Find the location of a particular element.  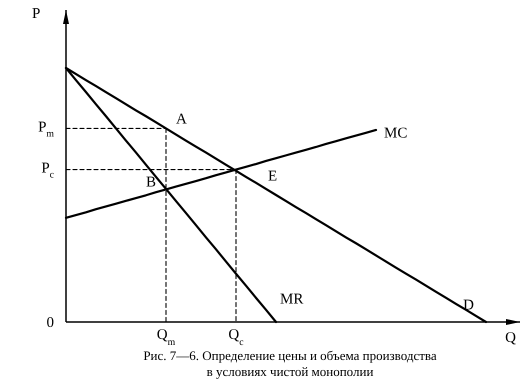

text: P$_{m}$ is located at coordinates (46, 130).